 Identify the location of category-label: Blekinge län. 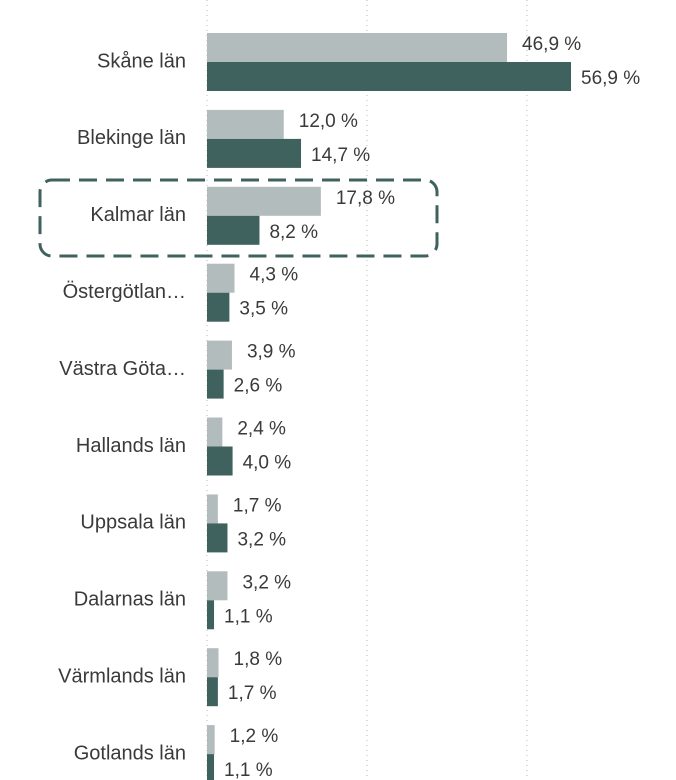
(131, 138).